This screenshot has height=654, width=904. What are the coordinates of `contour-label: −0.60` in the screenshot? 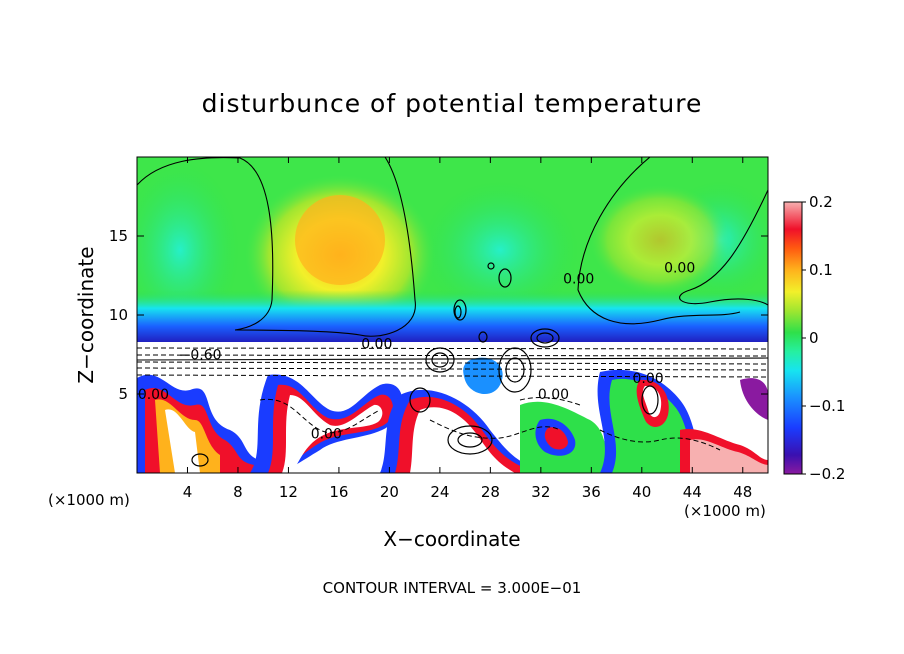 It's located at (200, 356).